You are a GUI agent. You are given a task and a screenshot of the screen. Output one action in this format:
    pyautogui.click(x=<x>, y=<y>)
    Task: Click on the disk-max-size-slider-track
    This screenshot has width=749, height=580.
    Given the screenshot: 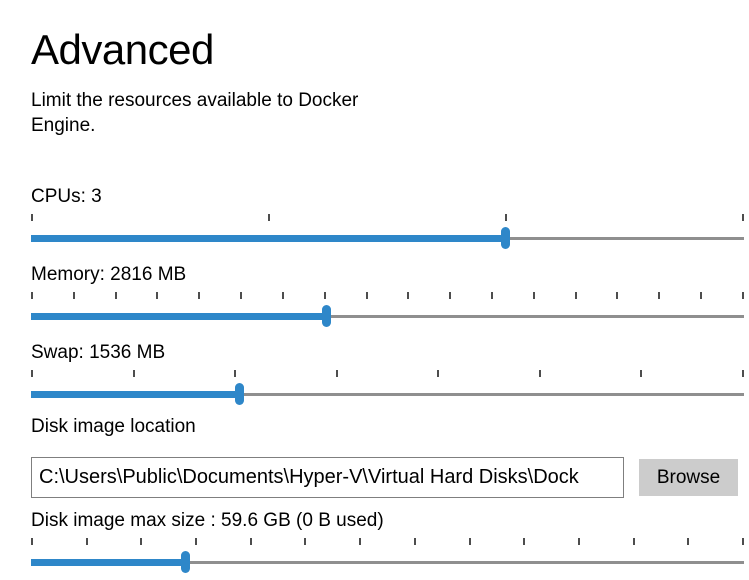 What is the action you would take?
    pyautogui.click(x=387, y=562)
    